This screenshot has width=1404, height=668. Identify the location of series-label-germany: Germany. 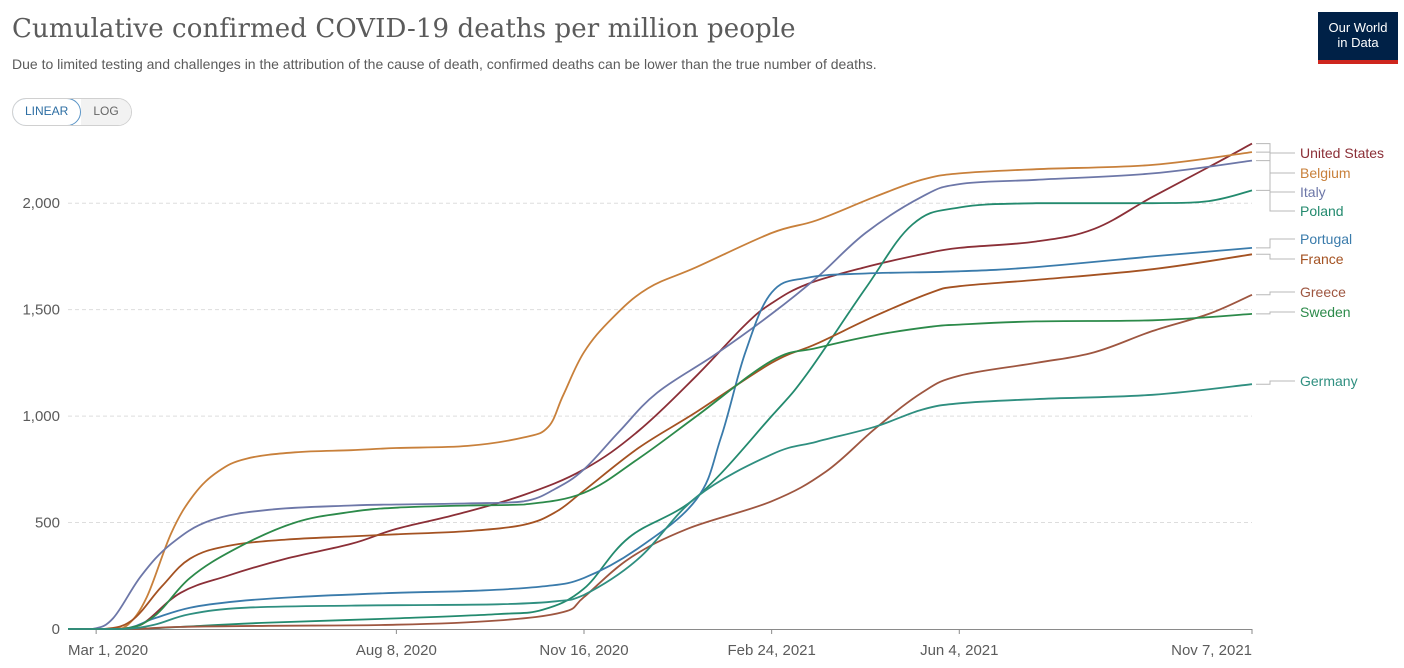
(1329, 381).